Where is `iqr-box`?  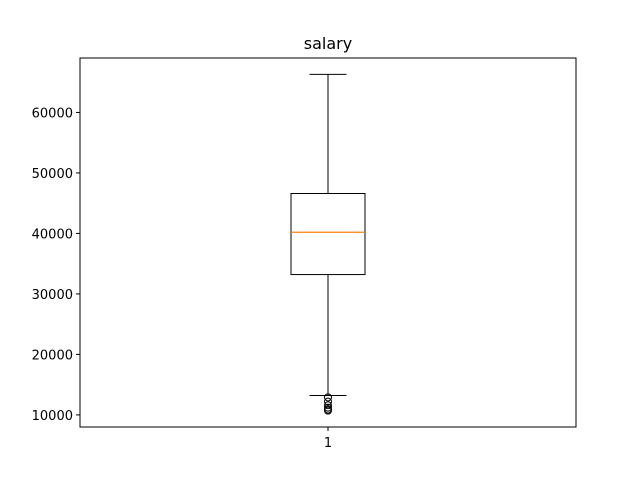
iqr-box is located at coordinates (328, 234).